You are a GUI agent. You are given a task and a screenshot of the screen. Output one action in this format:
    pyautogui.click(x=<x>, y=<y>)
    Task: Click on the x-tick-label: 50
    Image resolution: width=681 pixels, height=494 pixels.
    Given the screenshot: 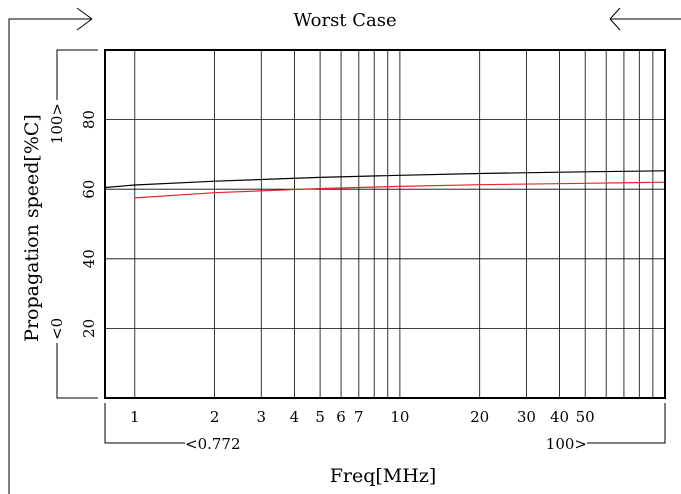 What is the action you would take?
    pyautogui.click(x=585, y=417)
    